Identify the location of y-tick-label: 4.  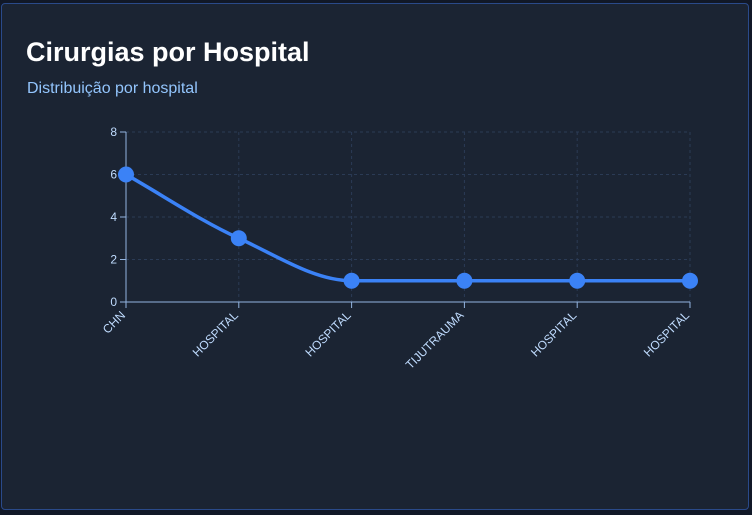
(113, 217).